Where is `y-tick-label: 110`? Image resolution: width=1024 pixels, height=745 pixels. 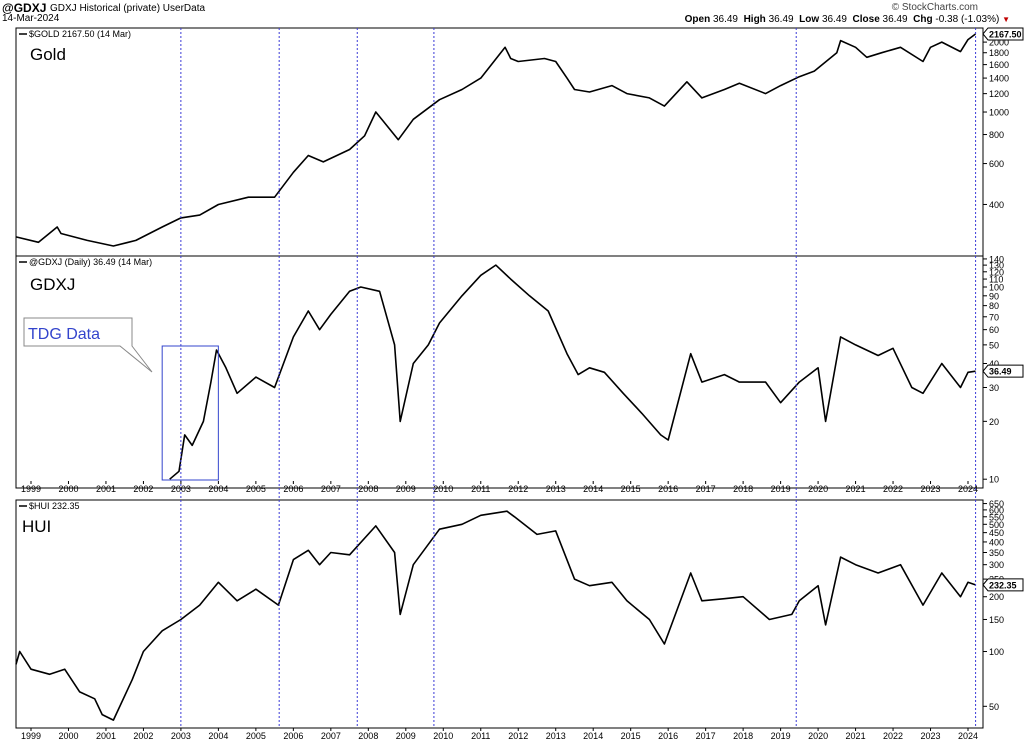
y-tick-label: 110 is located at coordinates (996, 280).